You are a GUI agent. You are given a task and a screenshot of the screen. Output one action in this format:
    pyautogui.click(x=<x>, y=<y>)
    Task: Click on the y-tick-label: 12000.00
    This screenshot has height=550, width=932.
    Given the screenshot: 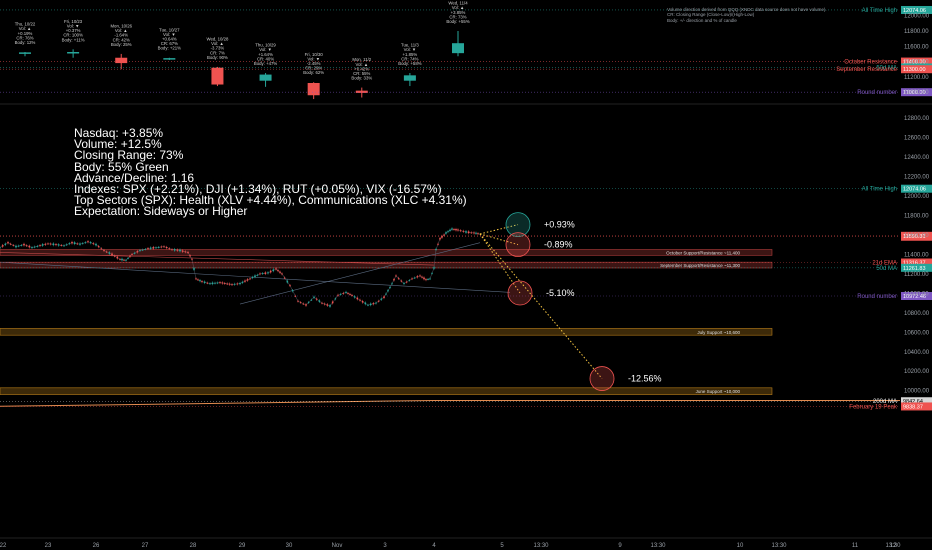 What is the action you would take?
    pyautogui.click(x=917, y=197)
    